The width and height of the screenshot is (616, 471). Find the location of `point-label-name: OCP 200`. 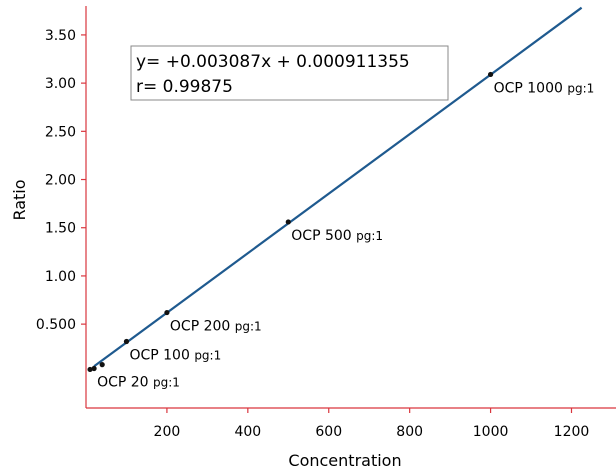

point-label-name: OCP 200 is located at coordinates (202, 327).